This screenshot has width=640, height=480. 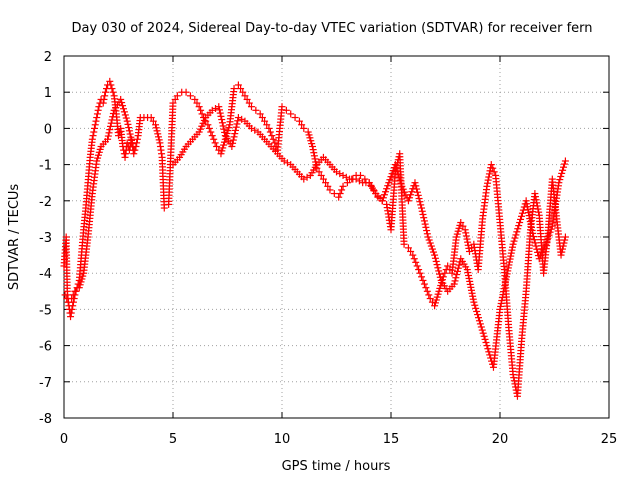 What do you see at coordinates (609, 439) in the screenshot?
I see `x-tick-label: 25` at bounding box center [609, 439].